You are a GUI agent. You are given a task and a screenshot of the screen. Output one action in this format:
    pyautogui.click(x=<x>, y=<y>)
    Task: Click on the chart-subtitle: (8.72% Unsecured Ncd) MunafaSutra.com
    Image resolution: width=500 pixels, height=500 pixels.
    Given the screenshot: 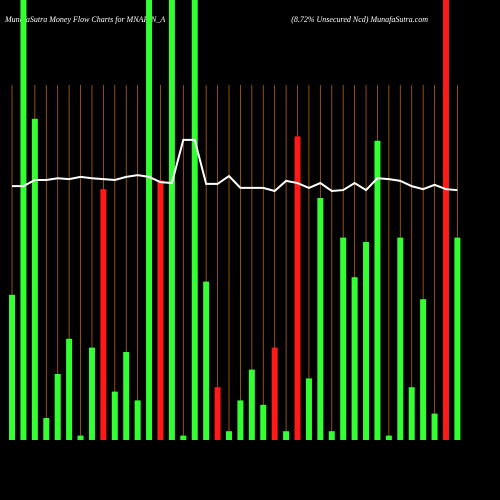 What is the action you would take?
    pyautogui.click(x=359, y=19)
    